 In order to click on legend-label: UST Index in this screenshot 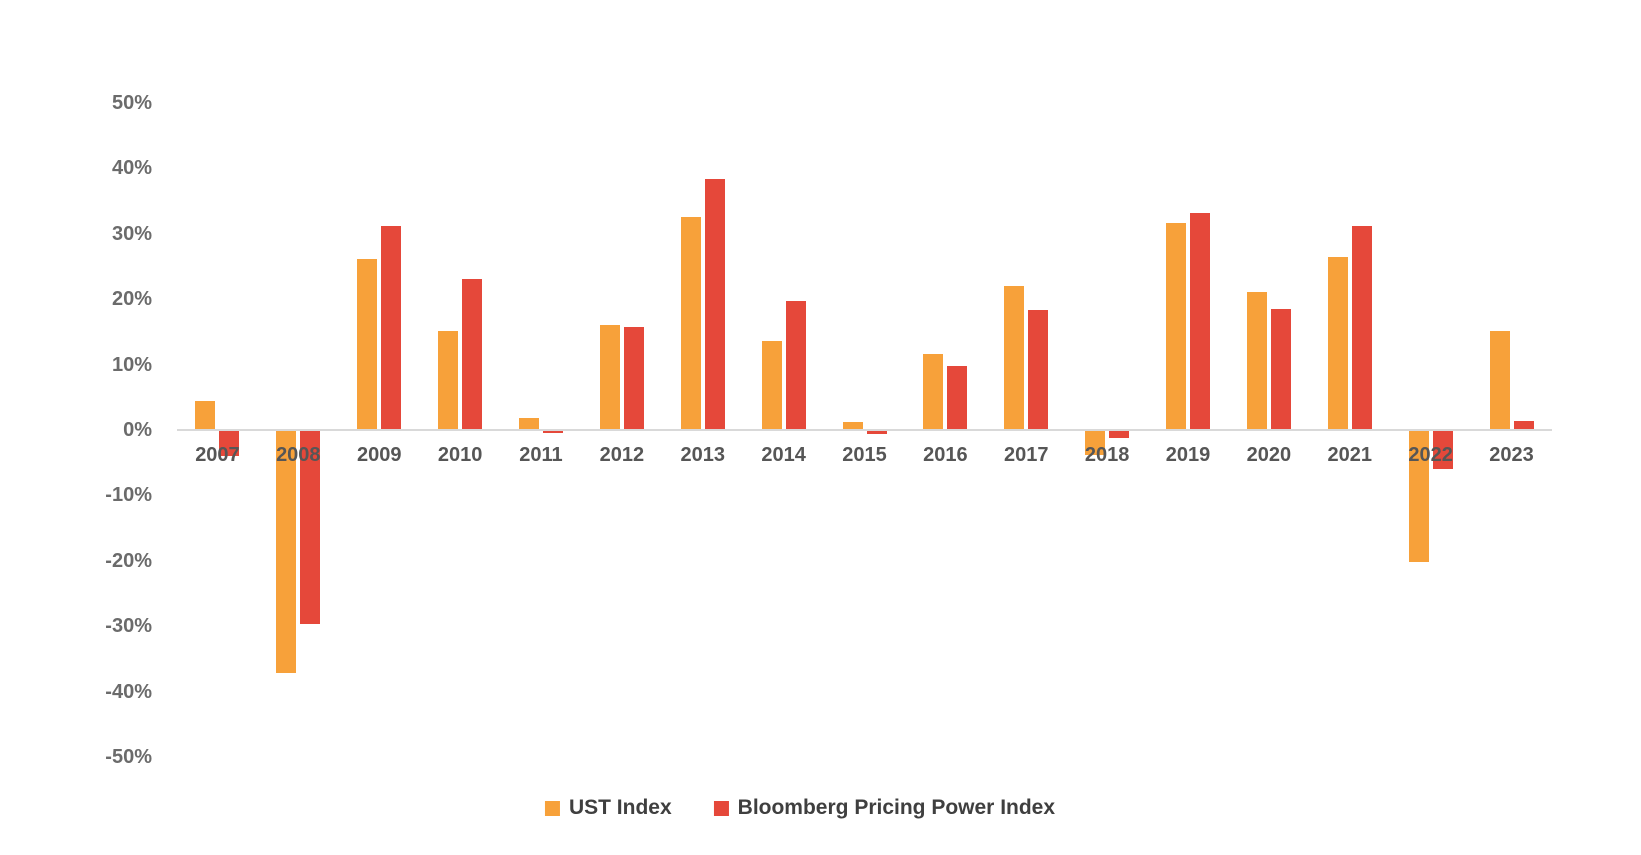, I will do `click(620, 807)`.